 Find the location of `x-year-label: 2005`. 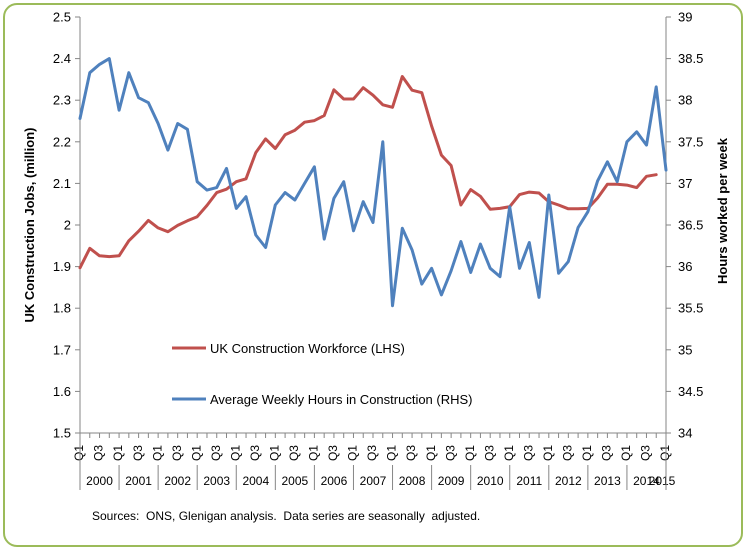

x-year-label: 2005 is located at coordinates (295, 481).